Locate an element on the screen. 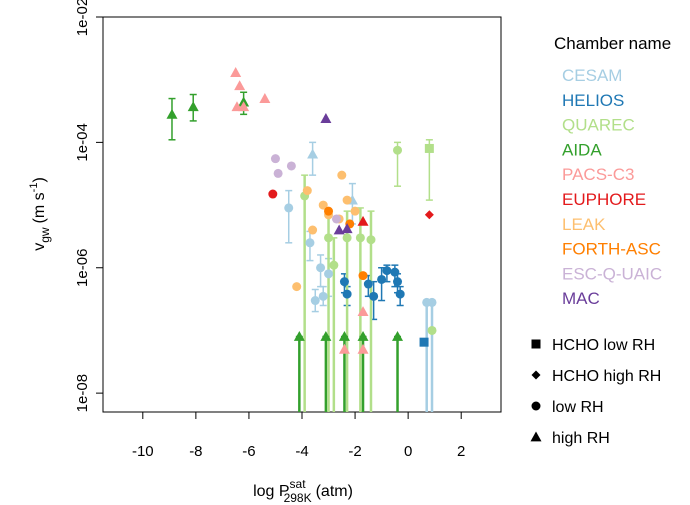 This screenshot has height=505, width=690. y-axis: 1e-08 1e-06 1e-04 1e-02 is located at coordinates (88, 206).